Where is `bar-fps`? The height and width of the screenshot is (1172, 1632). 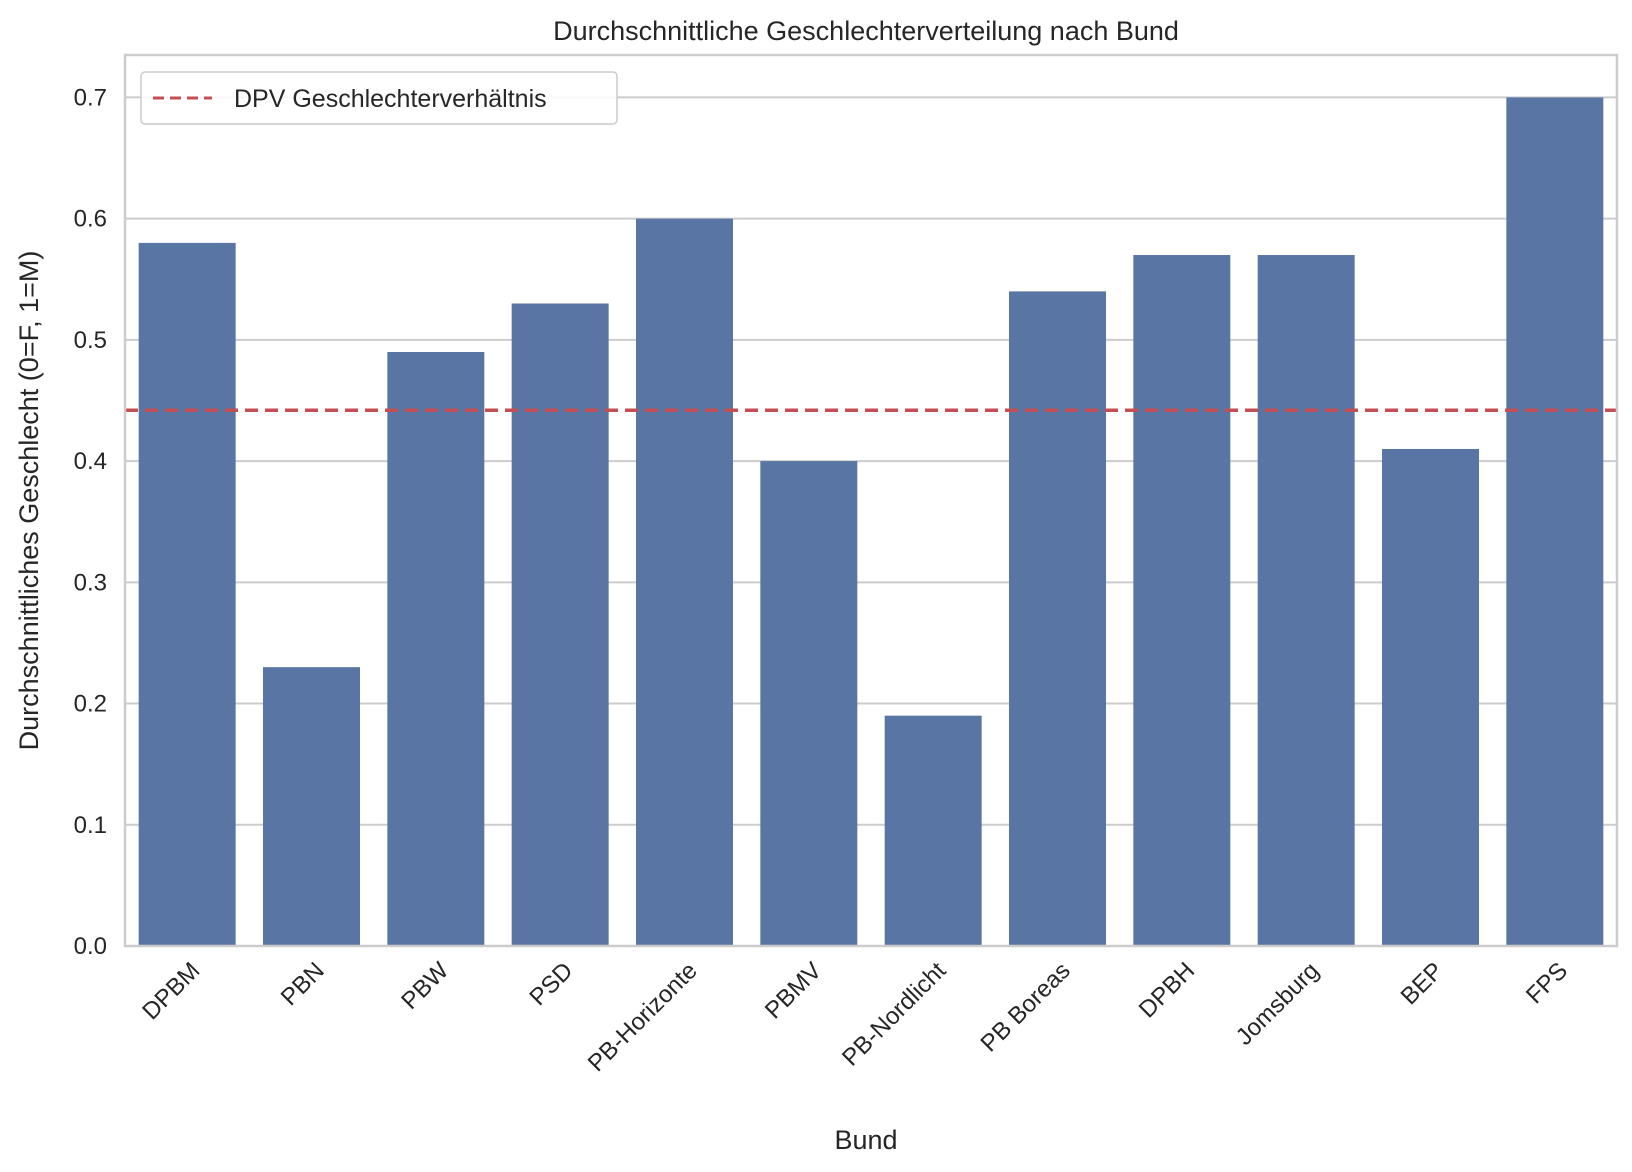 bar-fps is located at coordinates (1555, 521).